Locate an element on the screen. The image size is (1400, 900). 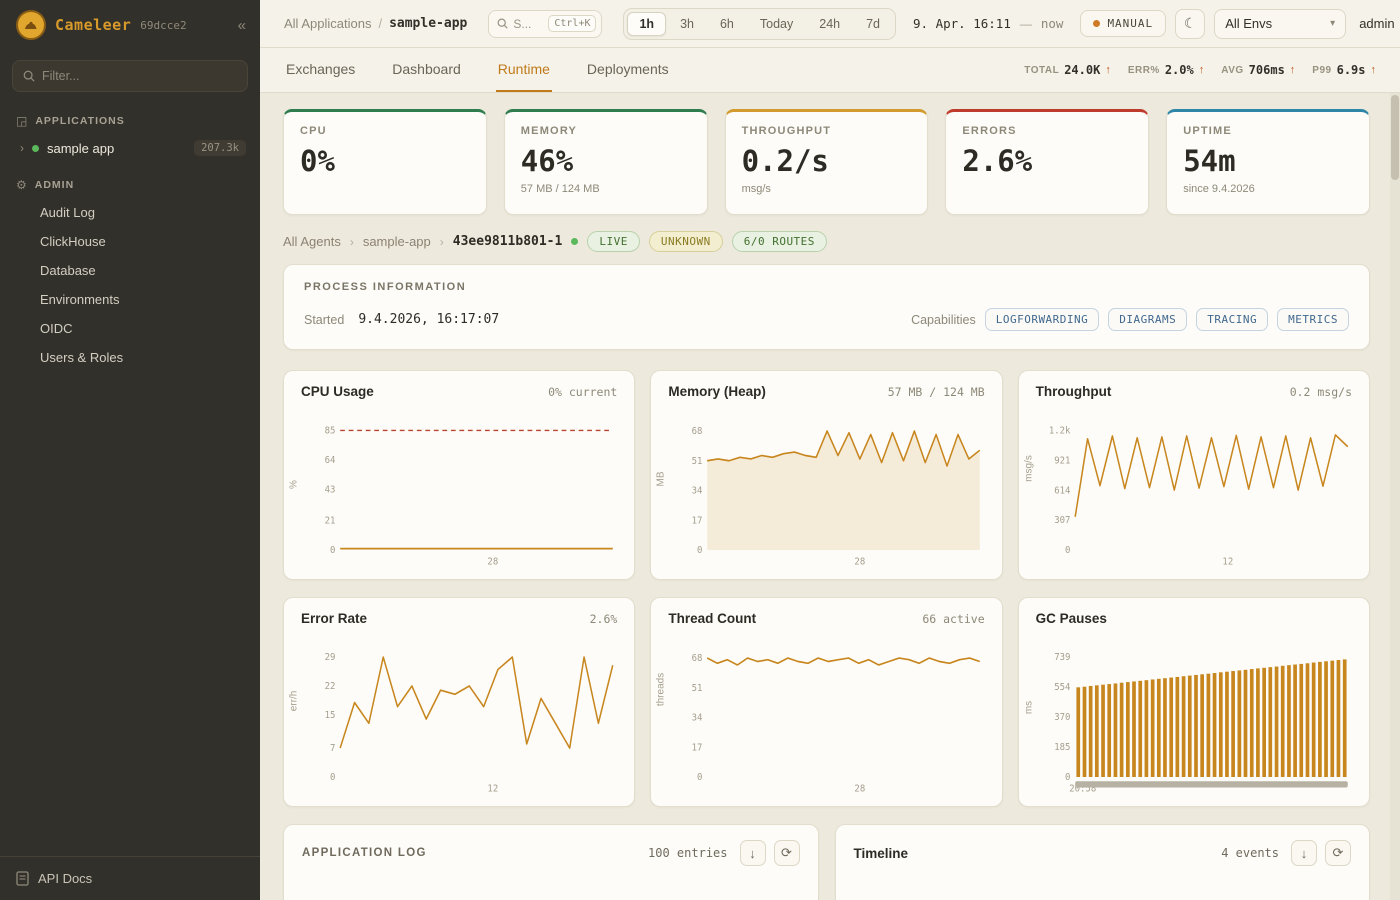
scrollbar-thumb is located at coordinates (1395, 137).